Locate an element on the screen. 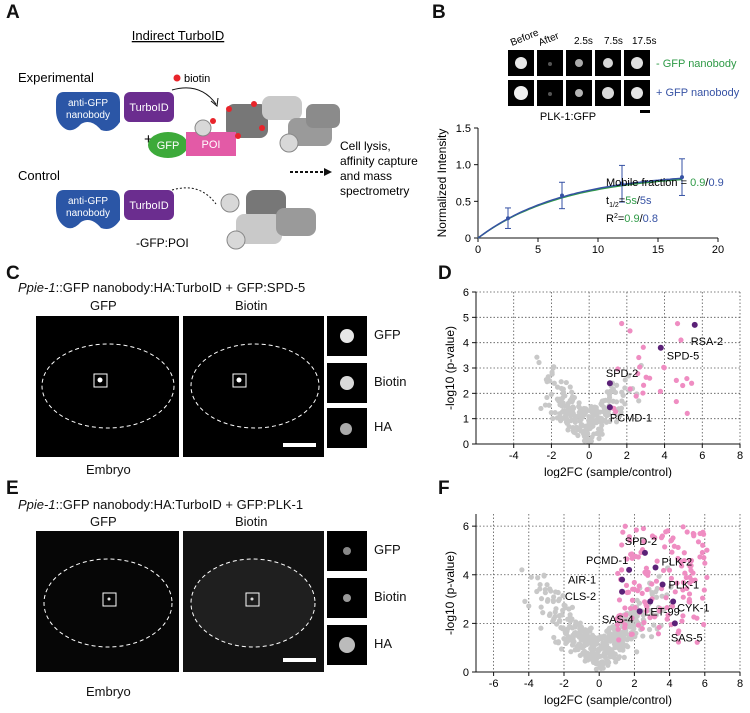 This screenshot has height=713, width=750. inset-label-gfp: GFP is located at coordinates (387, 334).